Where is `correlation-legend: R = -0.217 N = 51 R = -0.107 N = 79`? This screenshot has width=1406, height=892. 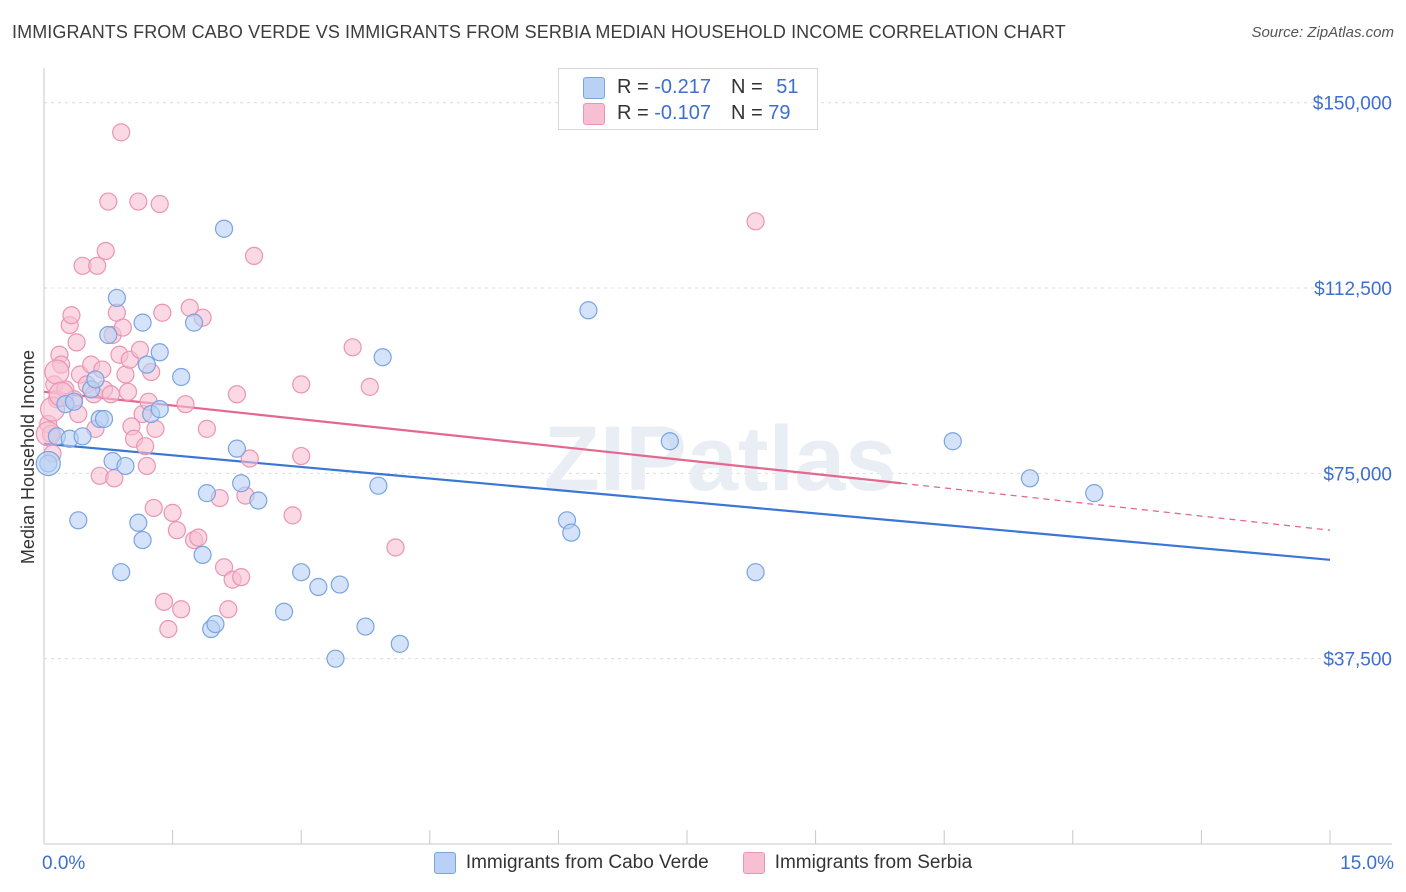 correlation-legend: R = -0.217 N = 51 R = -0.107 N = 79 is located at coordinates (688, 99).